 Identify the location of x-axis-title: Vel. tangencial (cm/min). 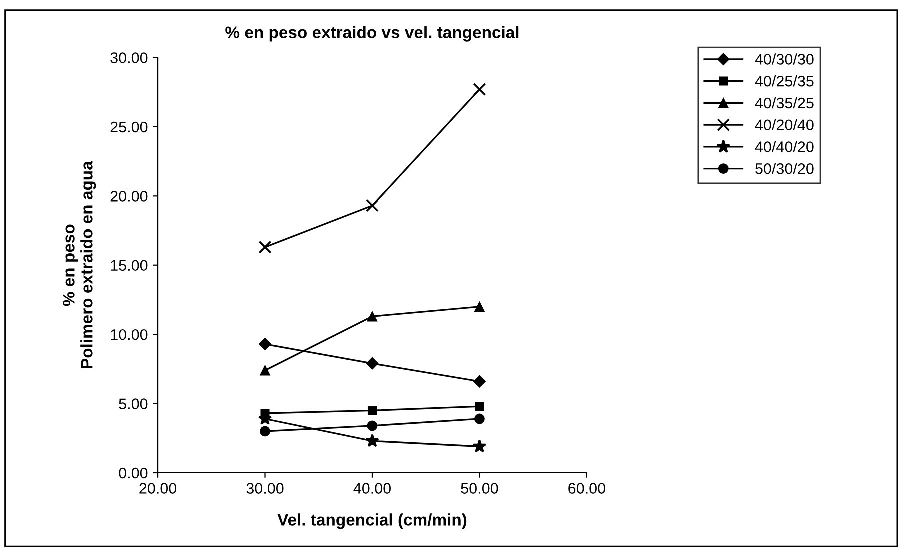
(372, 522).